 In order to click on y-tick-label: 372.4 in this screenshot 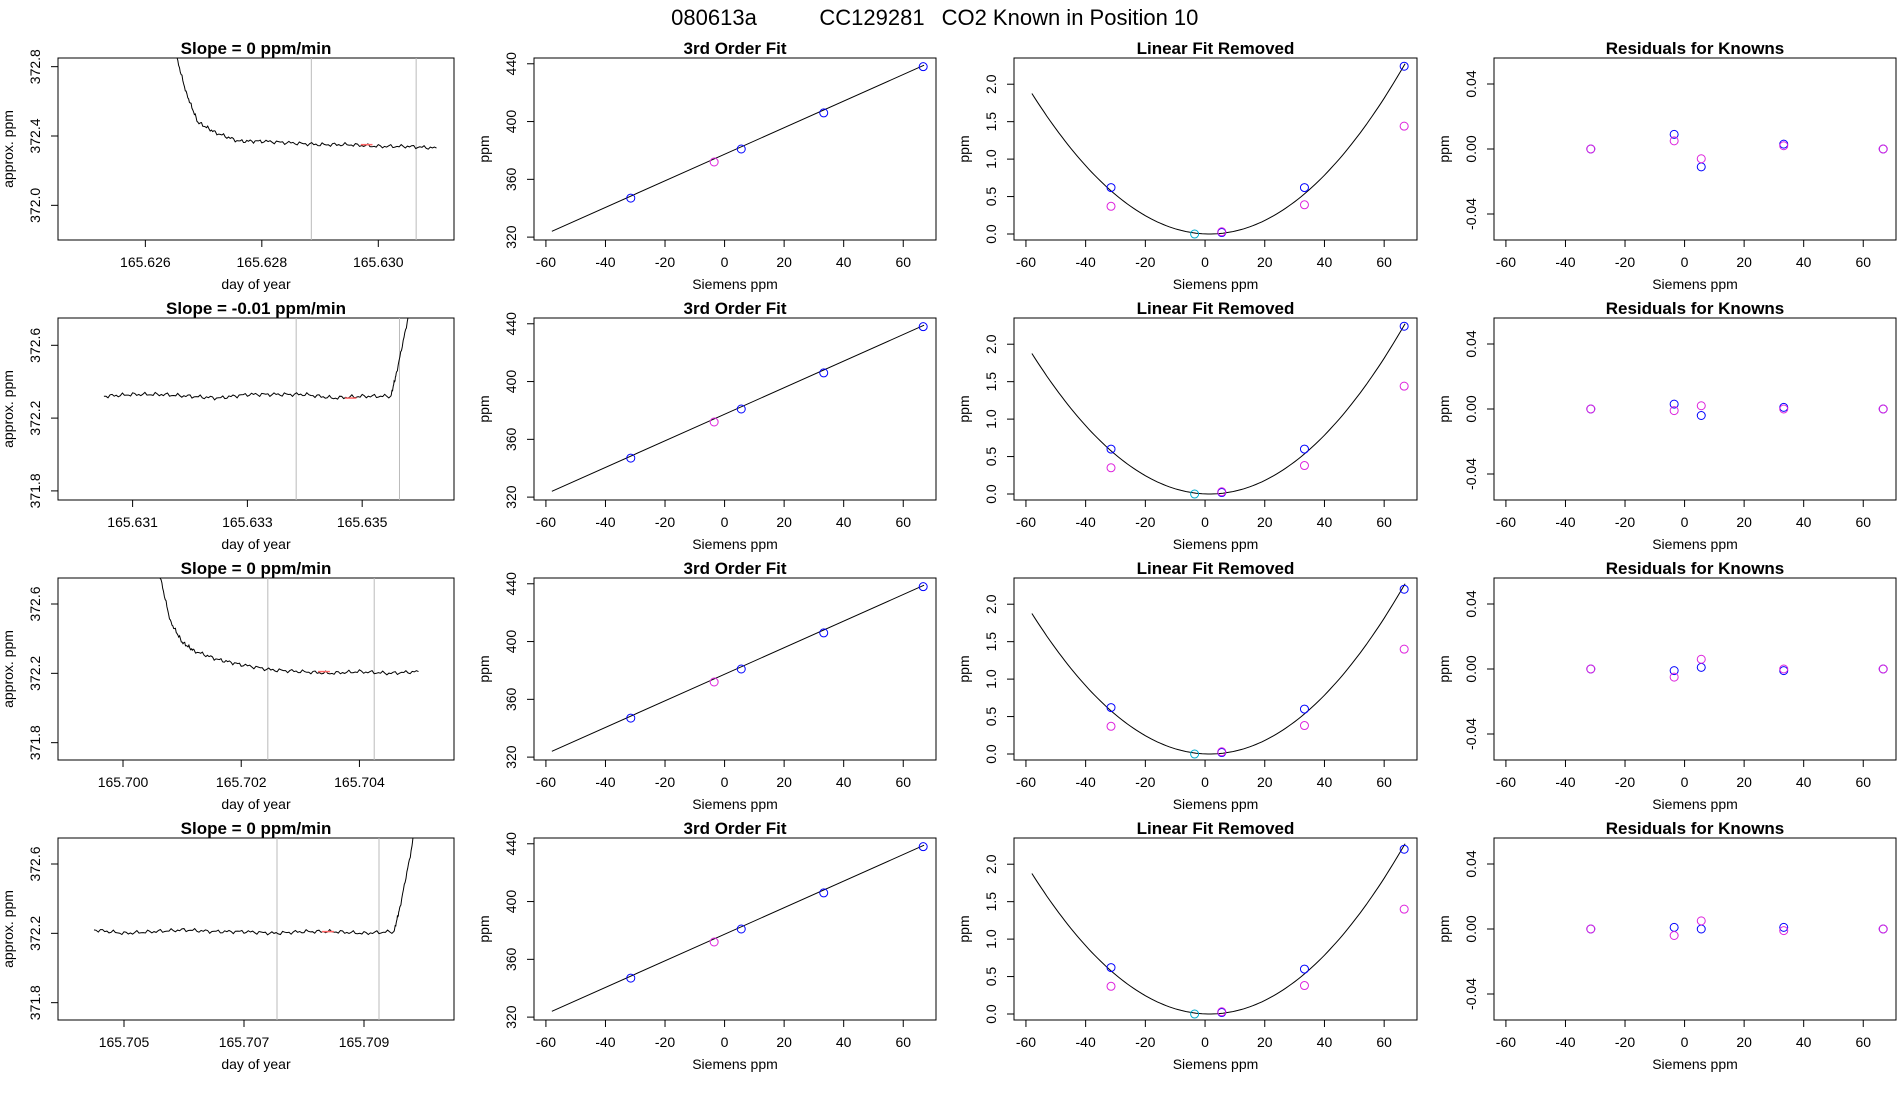, I will do `click(35, 135)`.